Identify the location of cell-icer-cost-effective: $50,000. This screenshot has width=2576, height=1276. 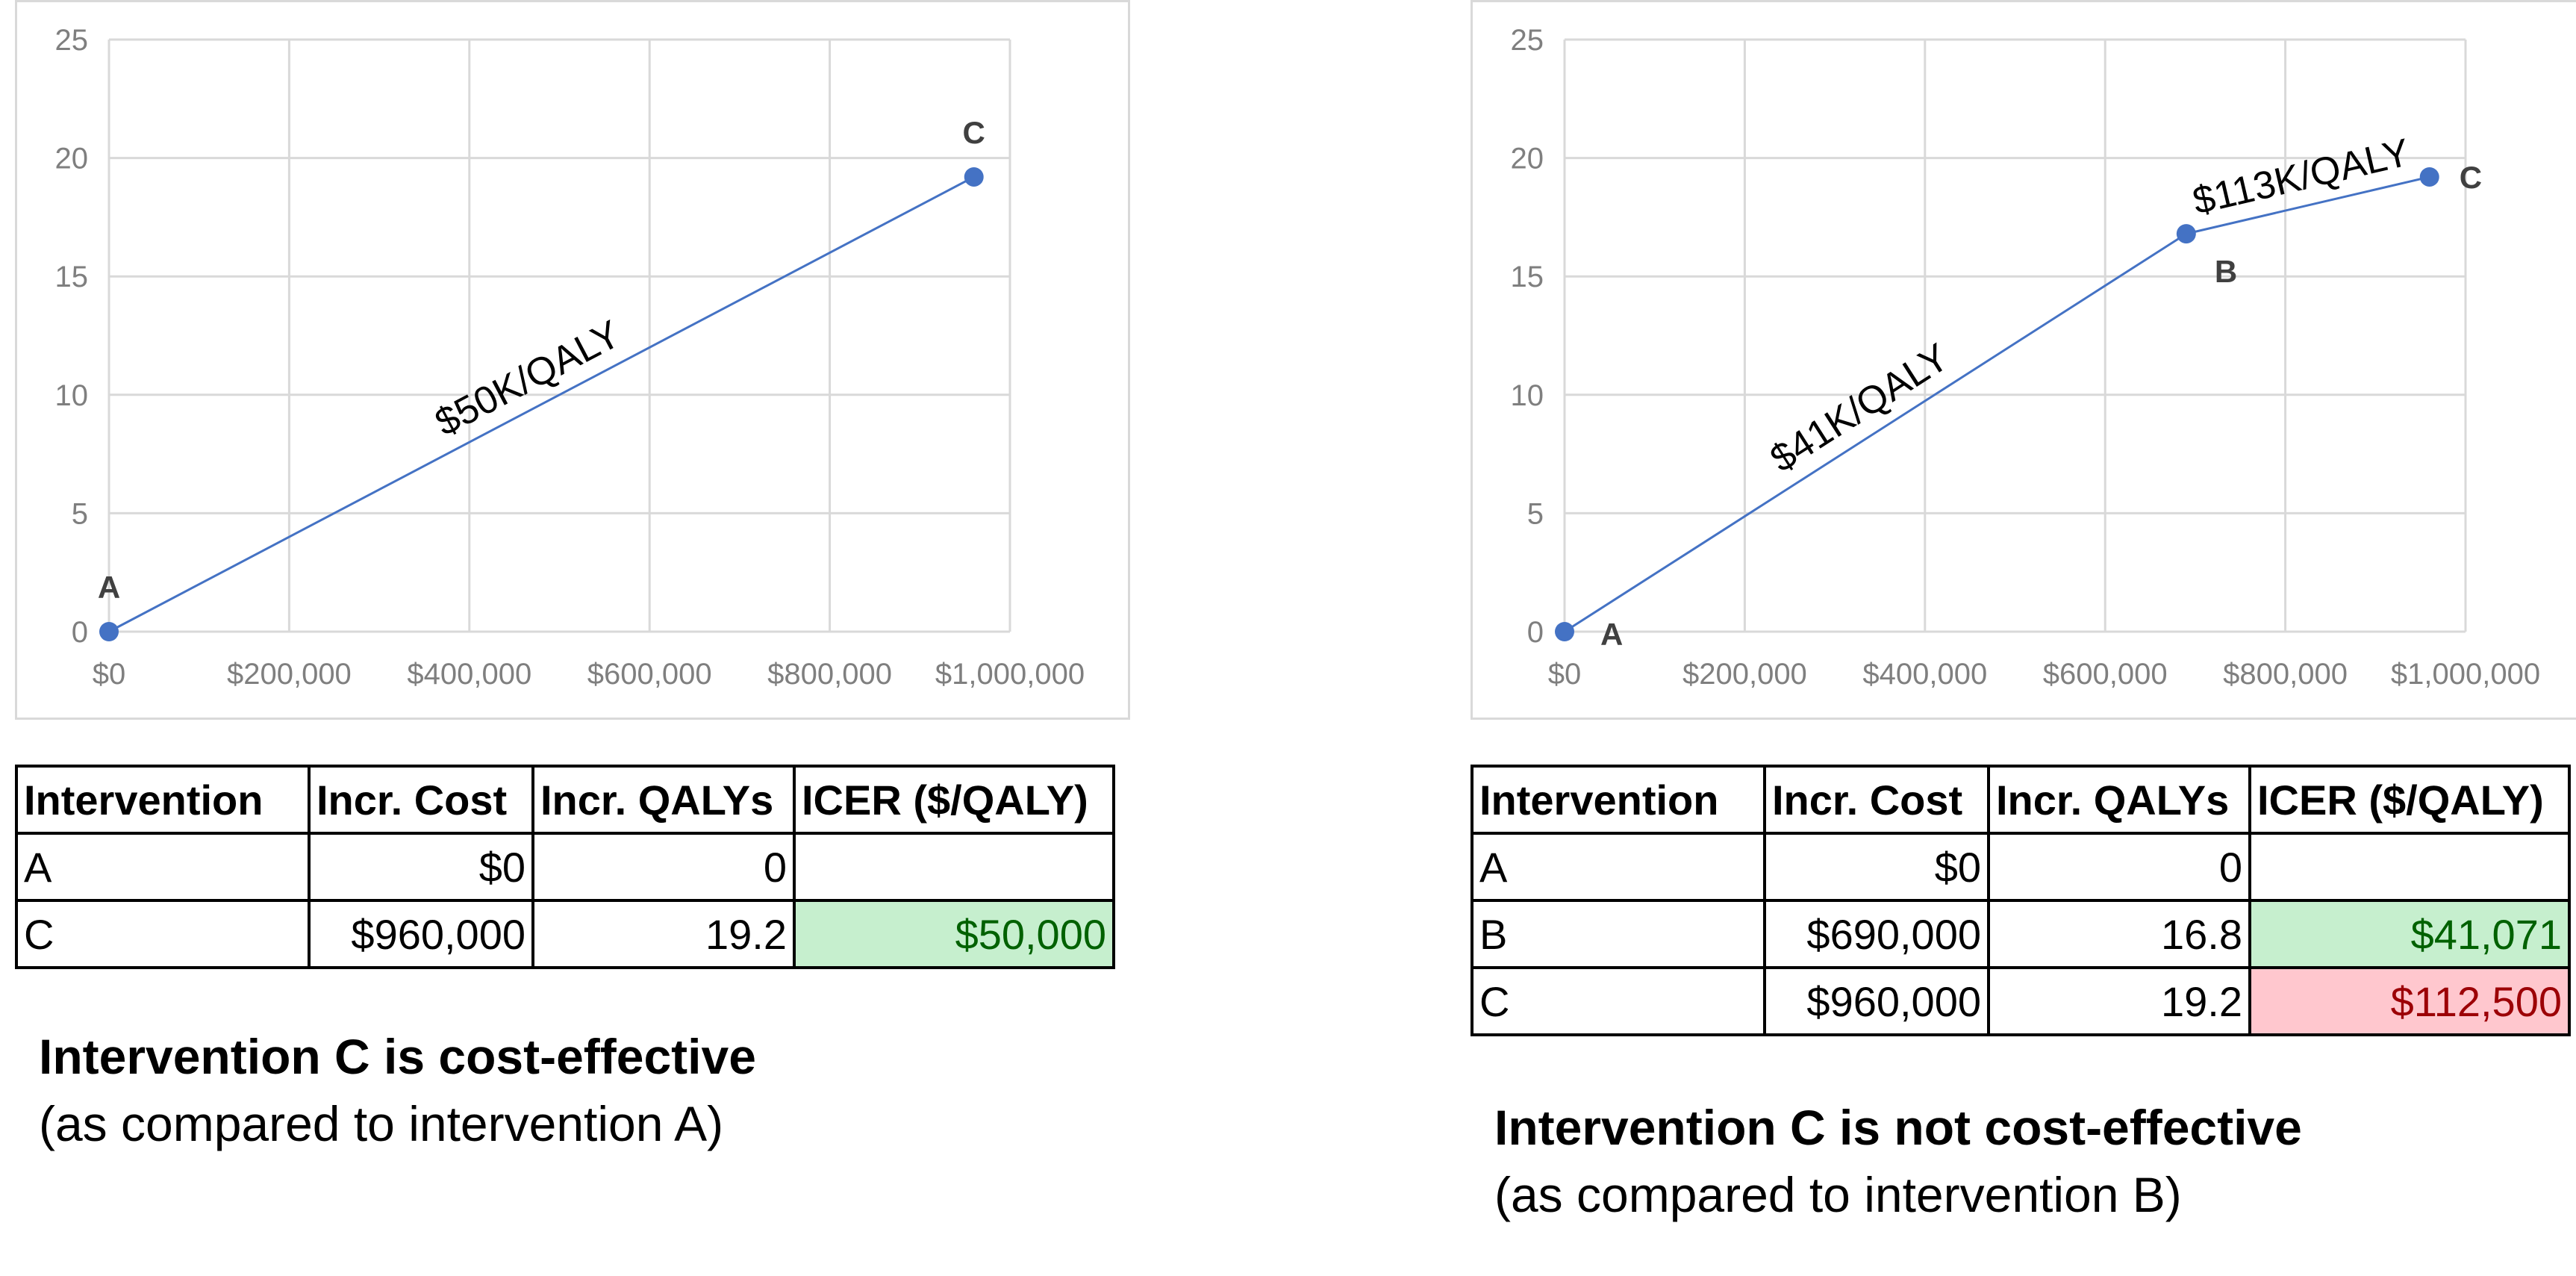
(954, 934).